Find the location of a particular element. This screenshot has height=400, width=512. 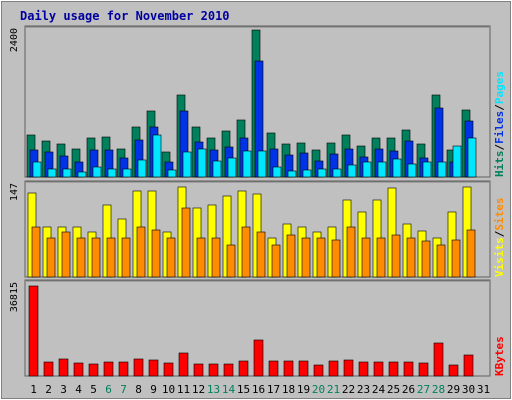

chart-title: Daily usage for November 2010 is located at coordinates (125, 16).